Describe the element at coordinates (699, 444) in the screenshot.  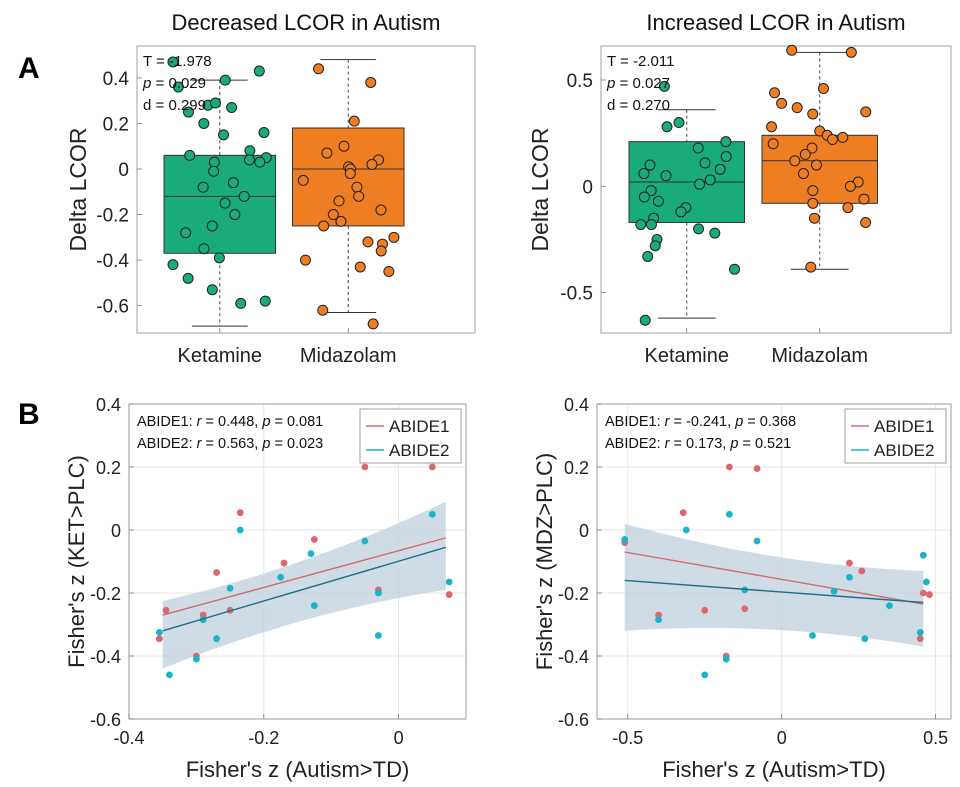
I see `stat-r-value: = 0.173,` at that location.